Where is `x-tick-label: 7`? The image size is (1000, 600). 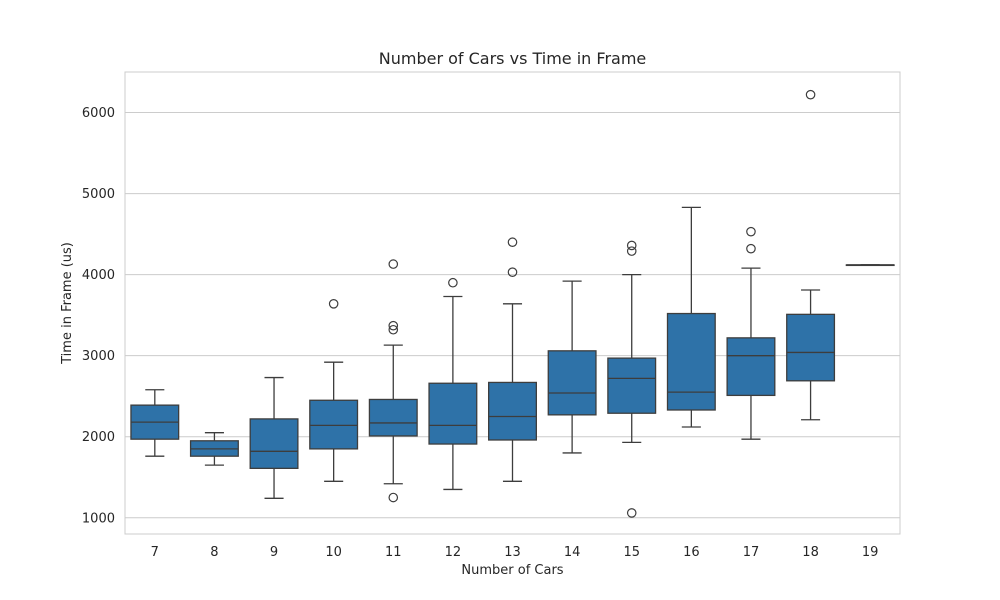 x-tick-label: 7 is located at coordinates (155, 552).